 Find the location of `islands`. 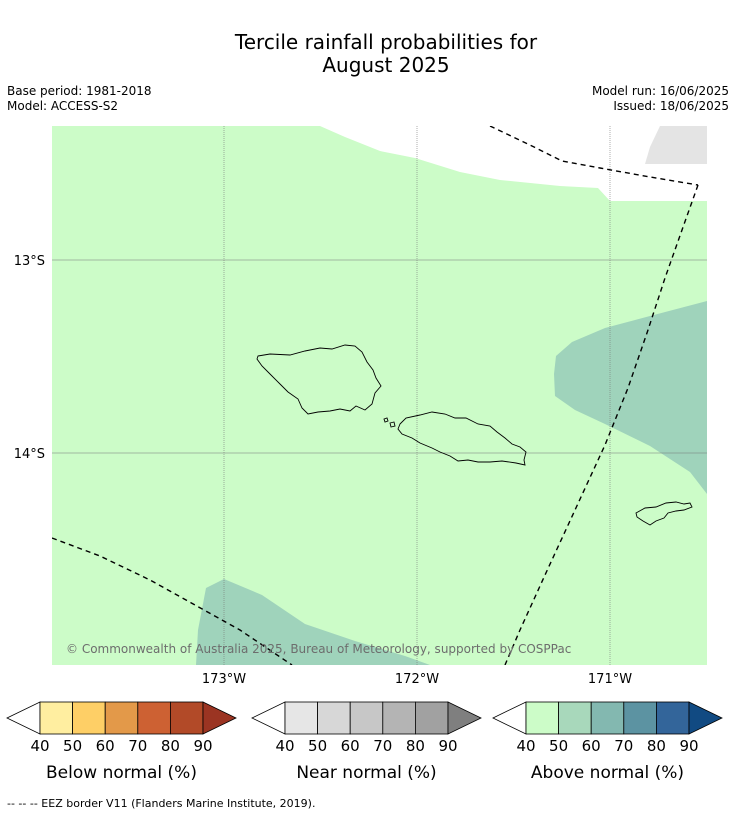

islands is located at coordinates (474, 435).